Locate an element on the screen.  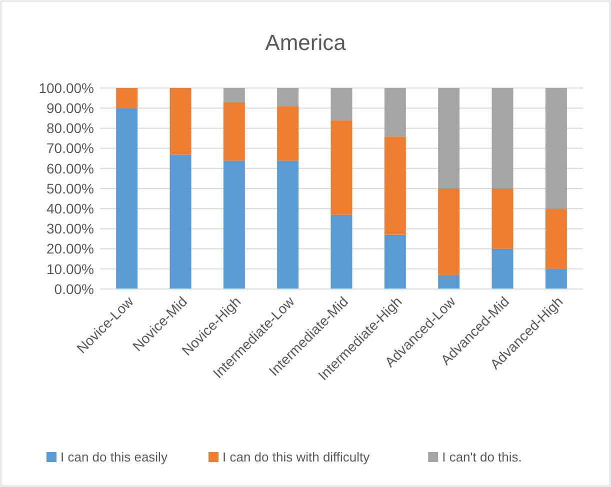
y-tick-label: 80.00% is located at coordinates (70, 128).